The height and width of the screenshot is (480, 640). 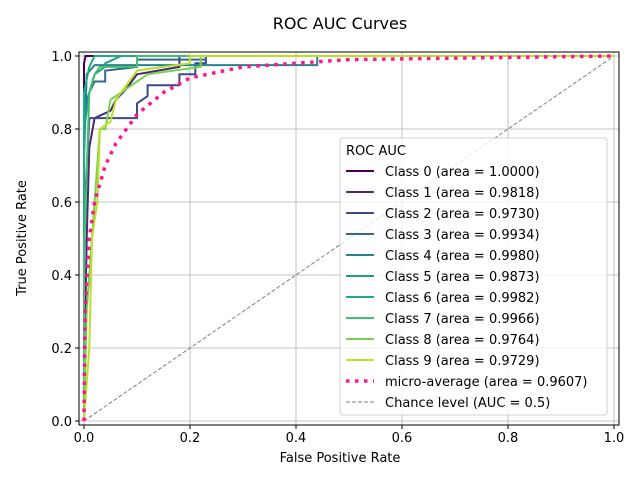 I want to click on legend-entry-5: Class 5 (area = 0.9873), so click(x=462, y=277).